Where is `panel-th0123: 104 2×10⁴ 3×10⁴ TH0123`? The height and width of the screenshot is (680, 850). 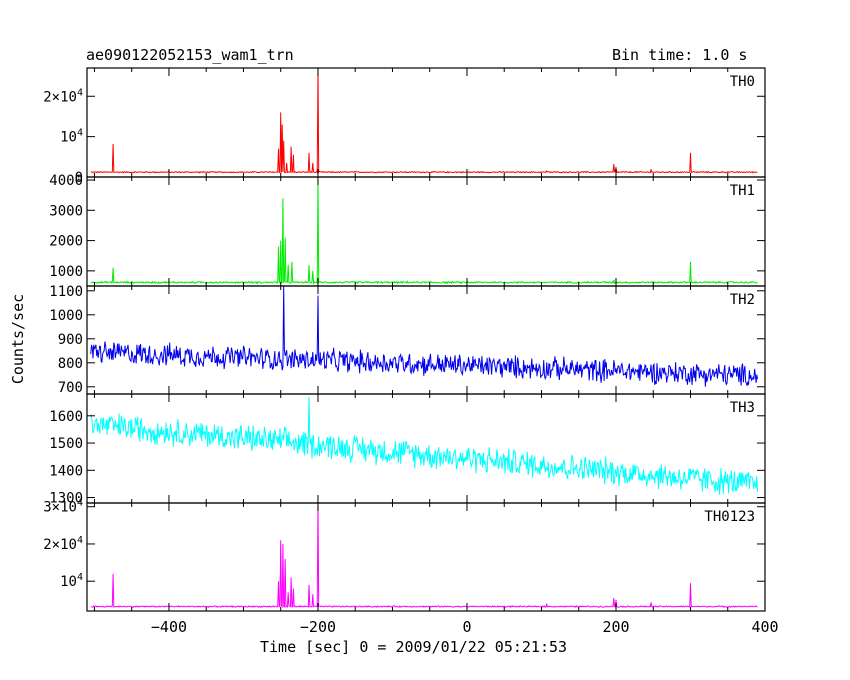 panel-th0123: 104 2×10⁴ 3×10⁴ TH0123 is located at coordinates (404, 555).